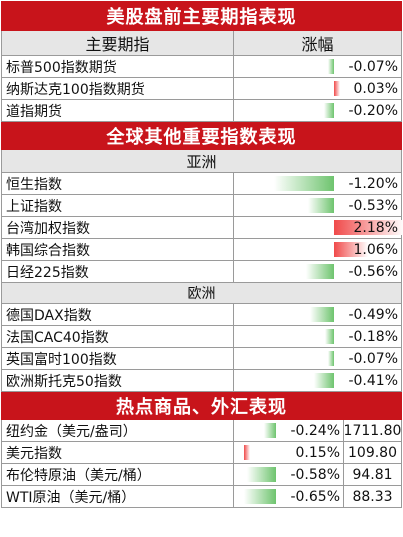  I want to click on change-cell: 0.03%, so click(317, 88).